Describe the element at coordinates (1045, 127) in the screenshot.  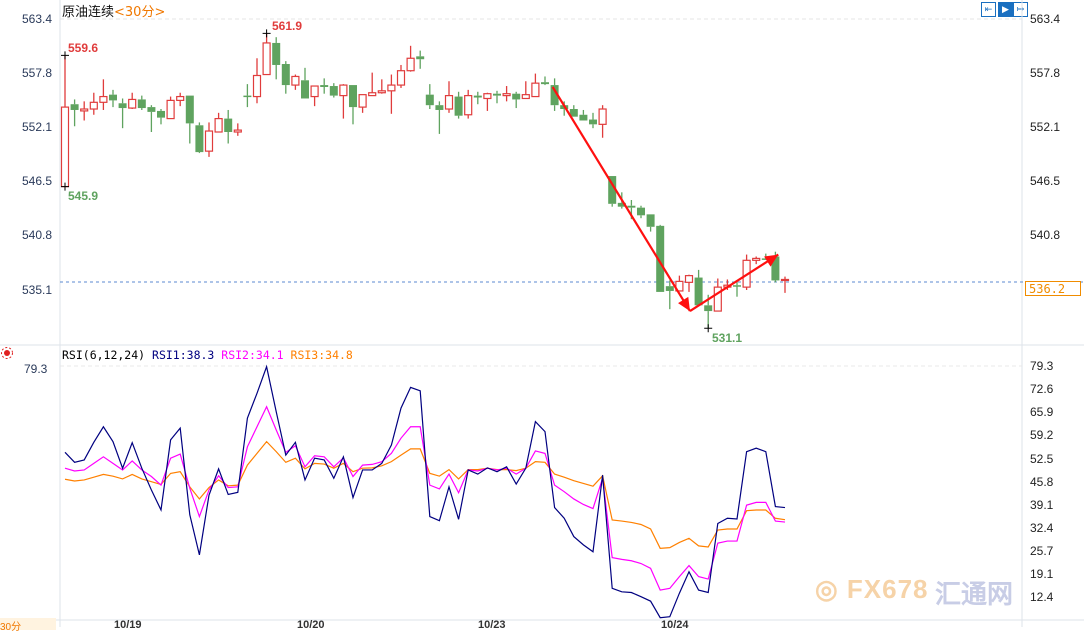
I see `price-axis-label: 552.1` at that location.